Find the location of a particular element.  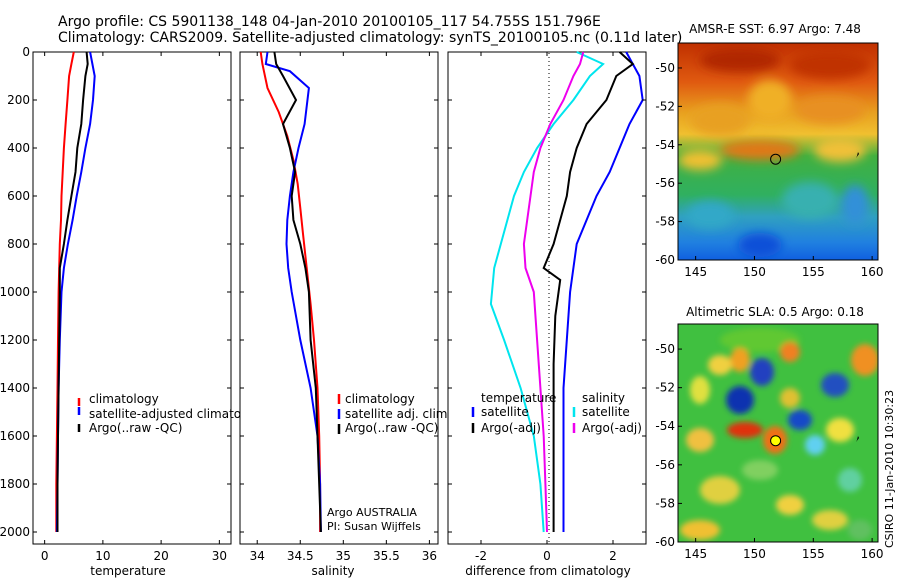

depth-tick-label: 800 is located at coordinates (18, 244).